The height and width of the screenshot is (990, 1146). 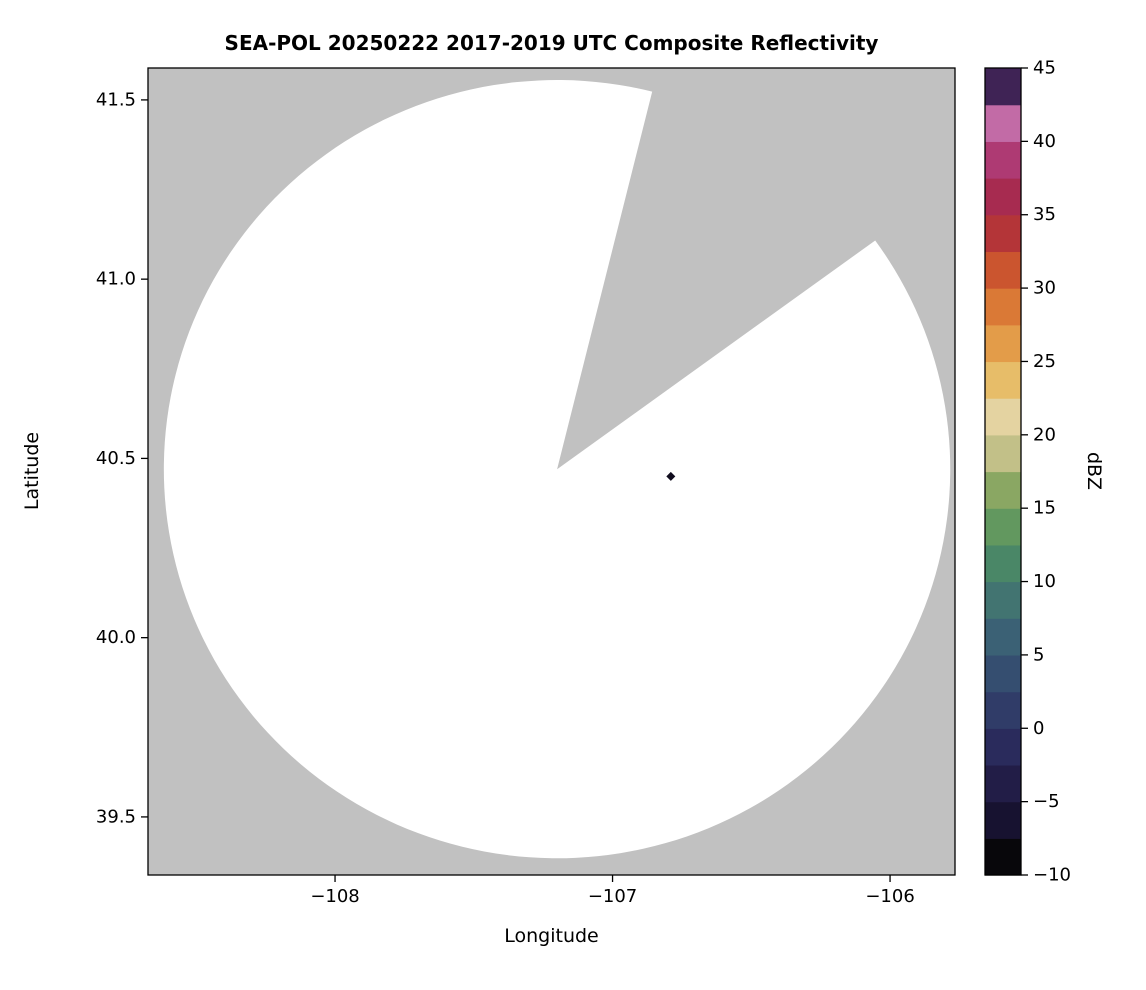 I want to click on y-tick-label: 41.5, so click(x=116, y=99).